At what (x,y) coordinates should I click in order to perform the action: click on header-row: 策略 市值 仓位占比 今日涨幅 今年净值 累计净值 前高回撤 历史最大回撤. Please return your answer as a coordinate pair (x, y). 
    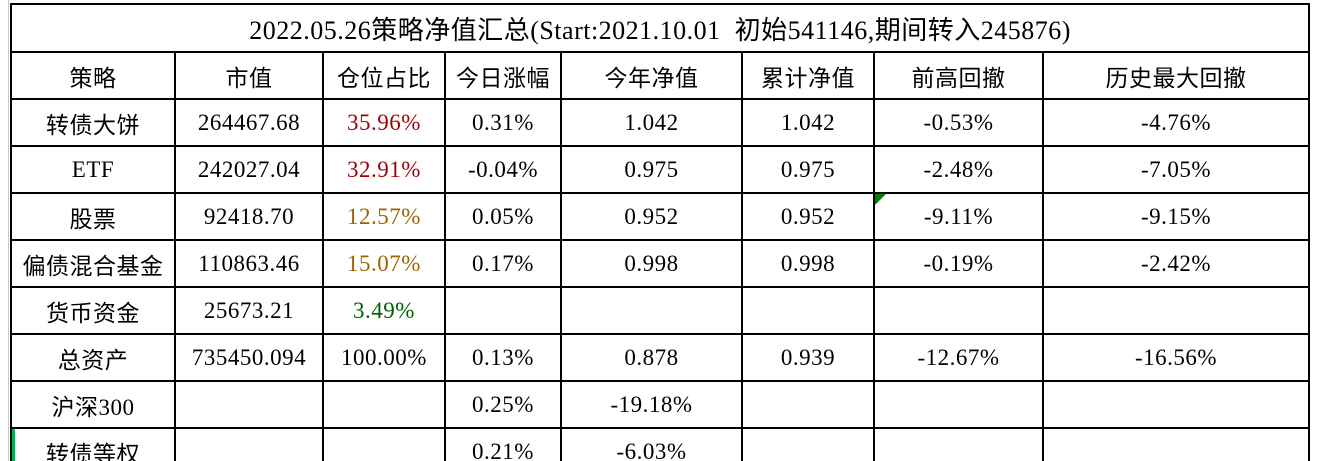
    Looking at the image, I should click on (660, 75).